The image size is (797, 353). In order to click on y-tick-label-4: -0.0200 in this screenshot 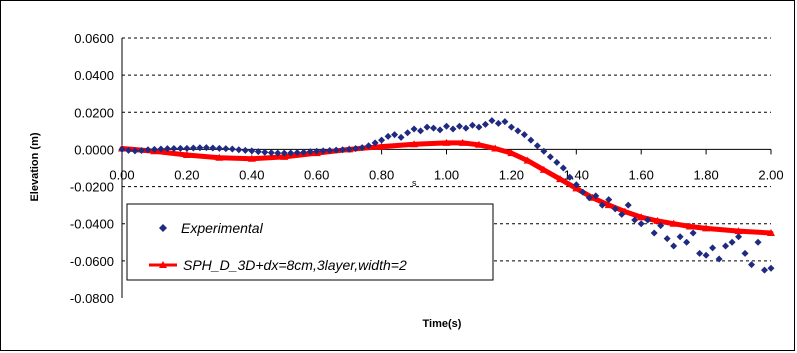, I will do `click(92, 187)`.